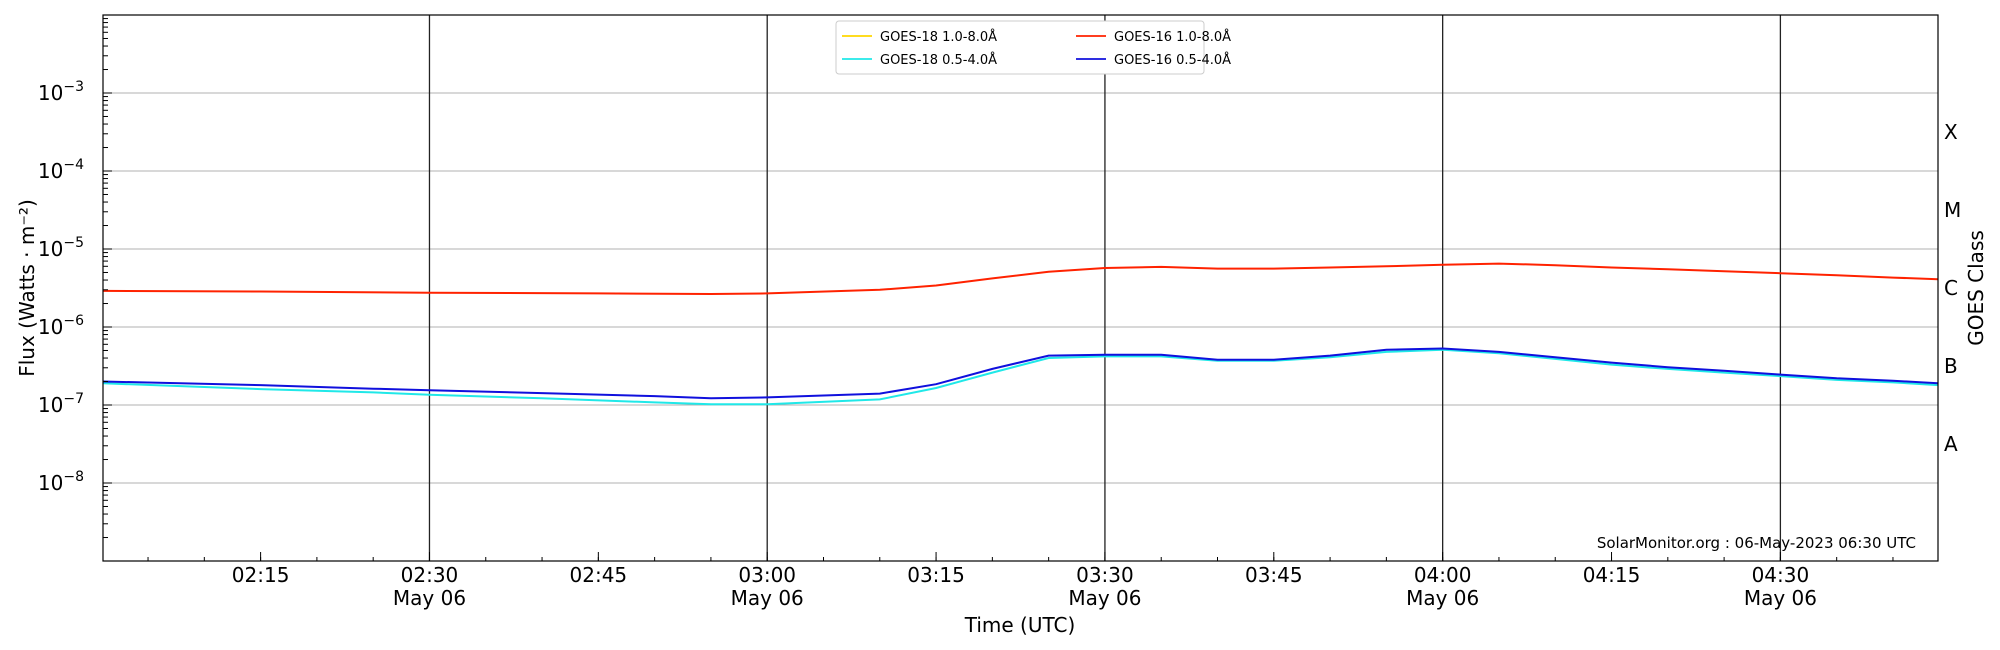  What do you see at coordinates (1951, 366) in the screenshot?
I see `goes-class-label: B` at bounding box center [1951, 366].